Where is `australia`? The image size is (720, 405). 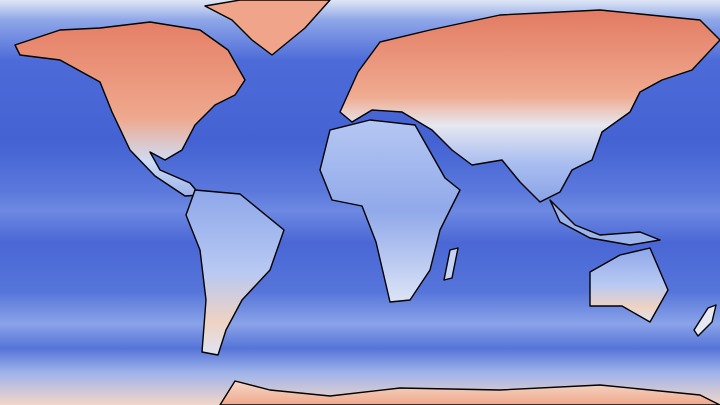 australia is located at coordinates (629, 285).